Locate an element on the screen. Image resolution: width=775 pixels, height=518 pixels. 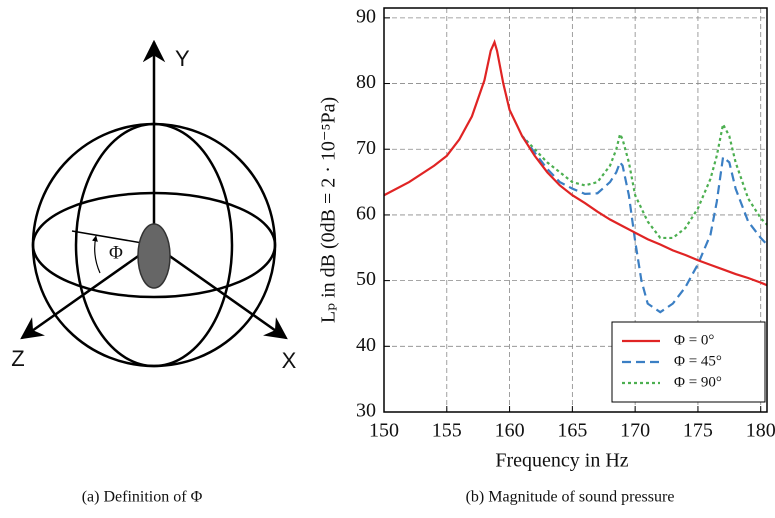
source-disc is located at coordinates (154, 256).